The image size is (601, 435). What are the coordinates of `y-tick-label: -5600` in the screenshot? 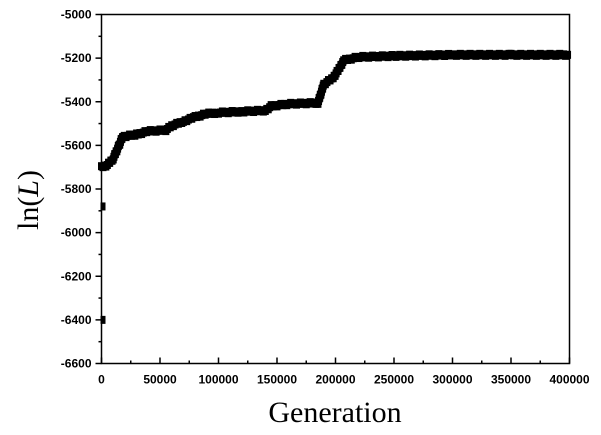 It's located at (76, 145).